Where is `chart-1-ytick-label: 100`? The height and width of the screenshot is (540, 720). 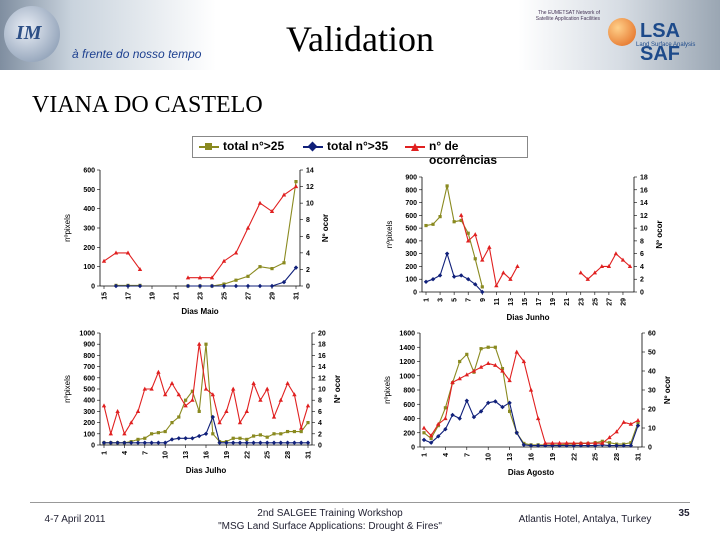 chart-1-ytick-label: 100 is located at coordinates (411, 280).